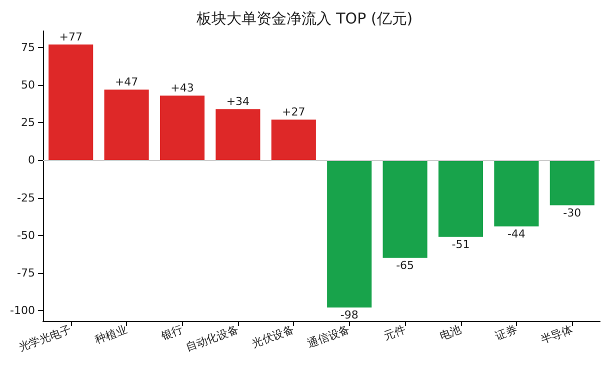 This screenshot has height=373, width=609. Describe the element at coordinates (395, 332) in the screenshot. I see `x-tick-label: 元件` at that location.